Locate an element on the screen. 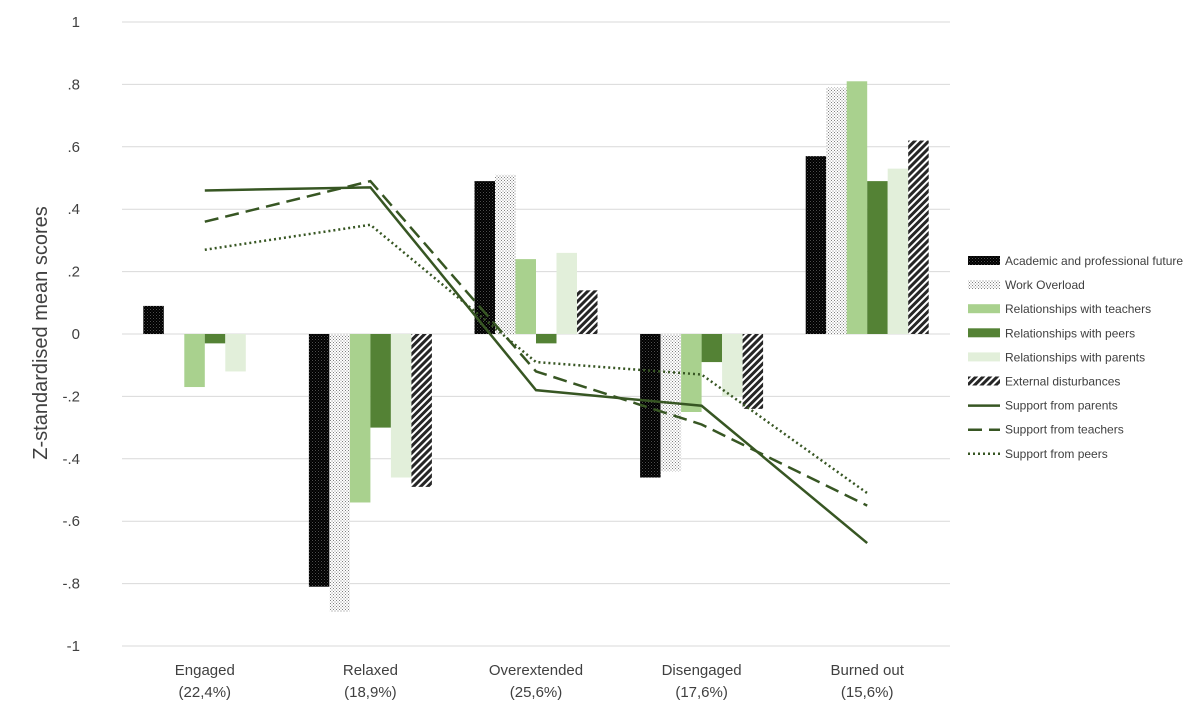  x-tick-label: (22,4%) is located at coordinates (205, 692).